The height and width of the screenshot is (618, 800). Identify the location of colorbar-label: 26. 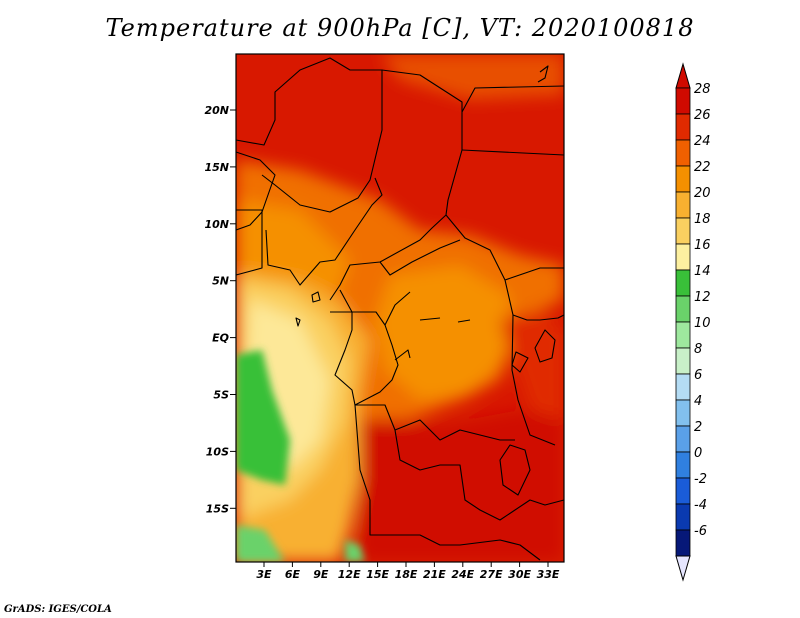
(702, 115).